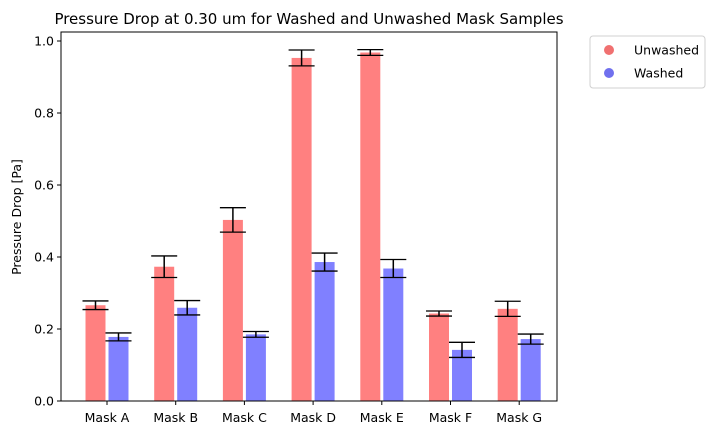  What do you see at coordinates (44, 329) in the screenshot?
I see `y-tick-label: 0.2` at bounding box center [44, 329].